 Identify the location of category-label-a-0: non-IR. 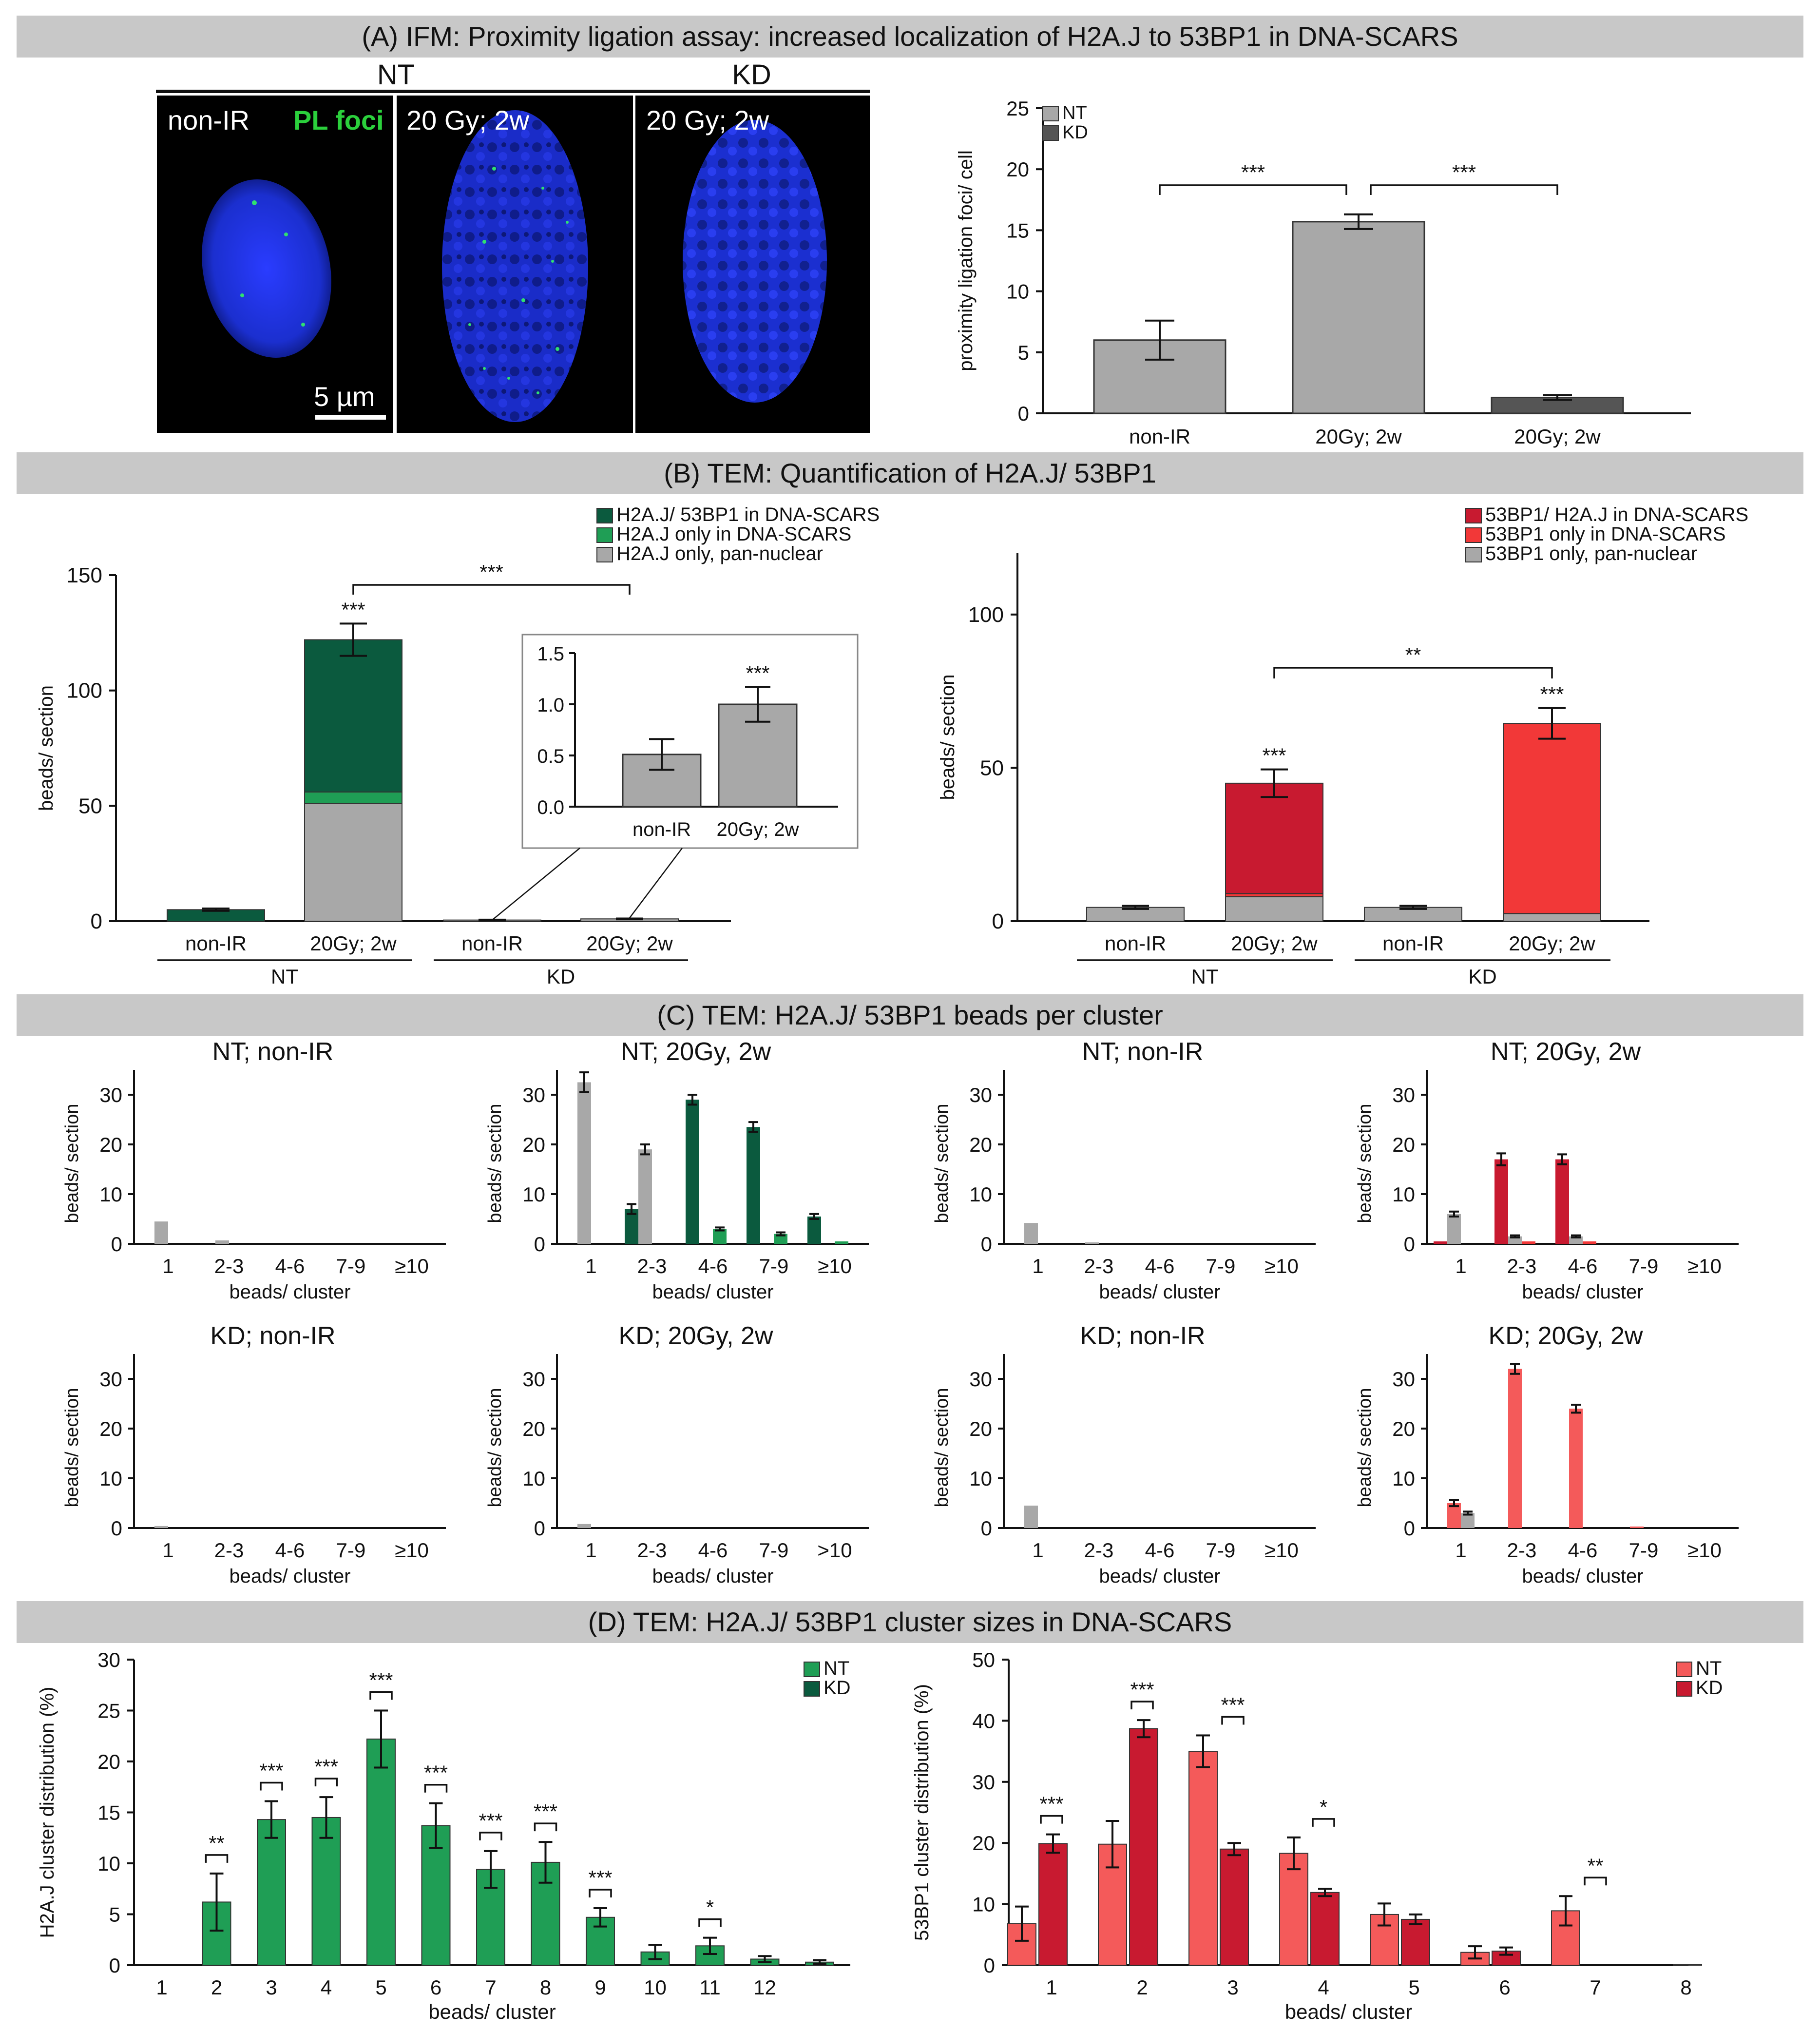
(1159, 436).